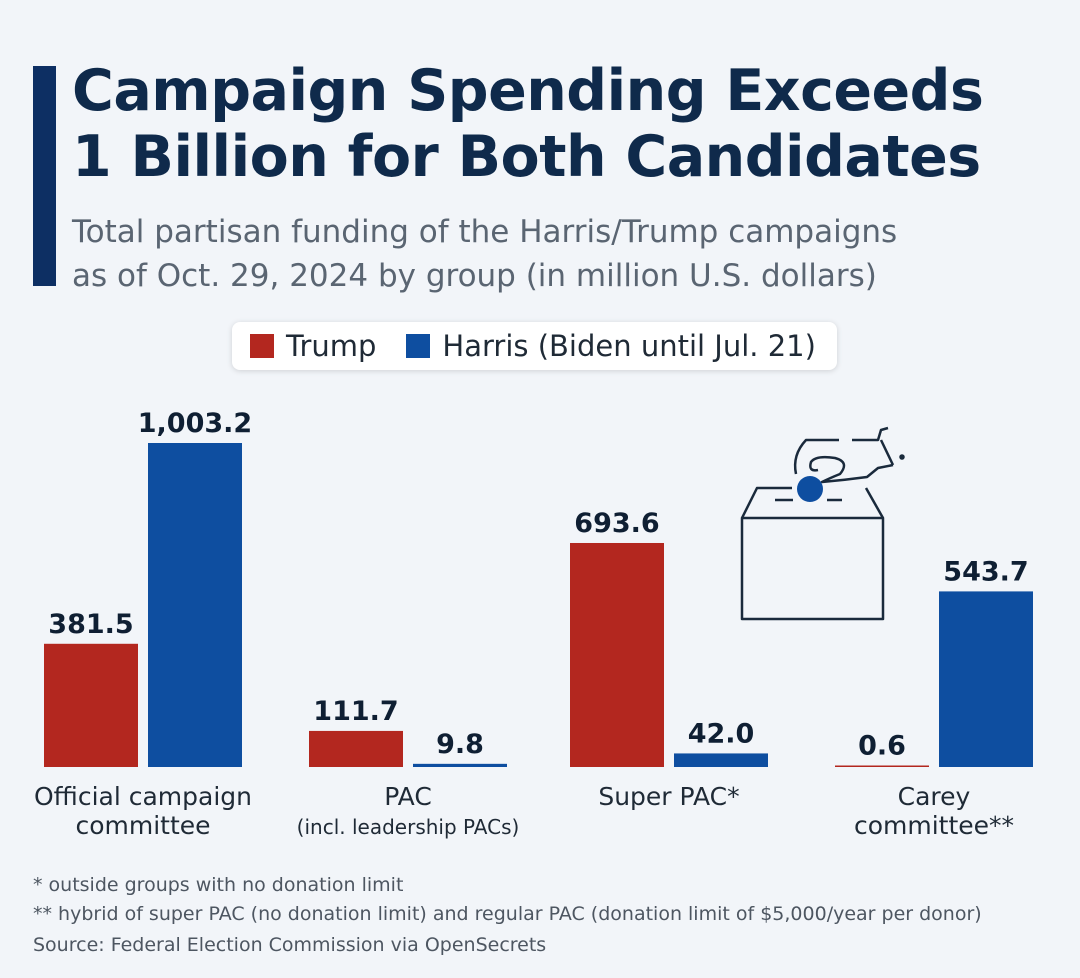 The width and height of the screenshot is (1080, 978). What do you see at coordinates (460, 744) in the screenshot?
I see `data-label: 9.8` at bounding box center [460, 744].